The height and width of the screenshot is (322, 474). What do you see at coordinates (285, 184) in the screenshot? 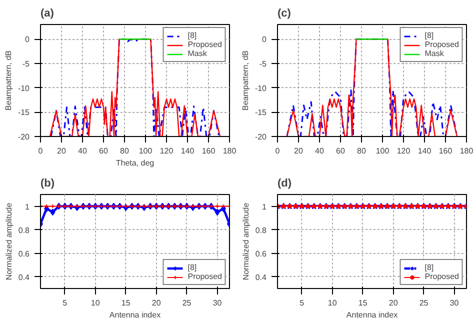
I see `chart-title: (d)` at bounding box center [285, 184].